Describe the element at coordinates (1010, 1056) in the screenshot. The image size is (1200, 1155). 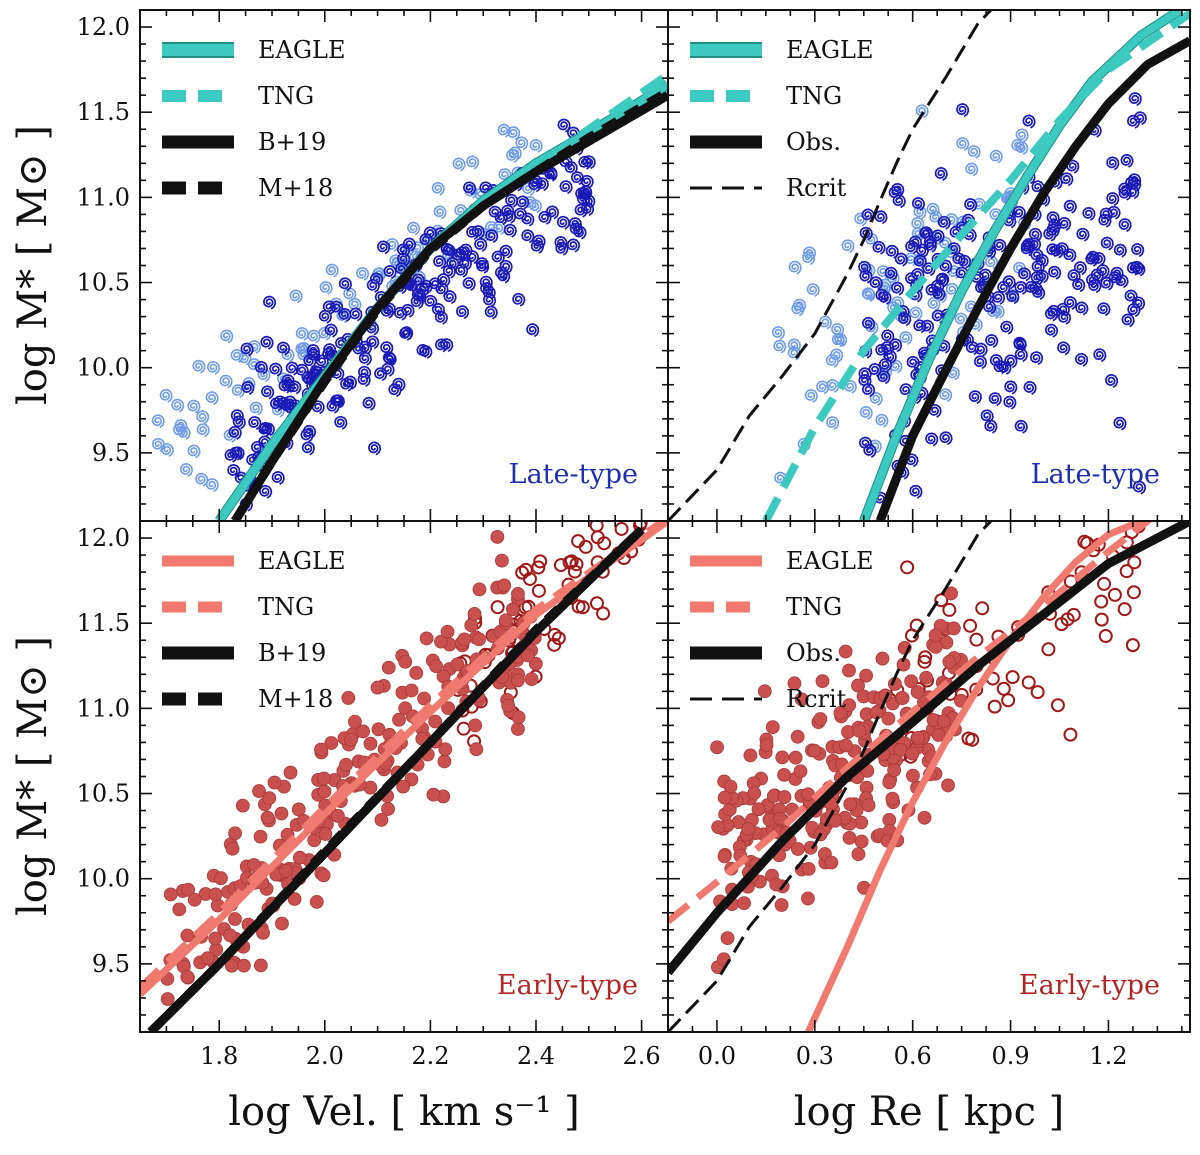
I see `x-tick-label: 0.9` at that location.